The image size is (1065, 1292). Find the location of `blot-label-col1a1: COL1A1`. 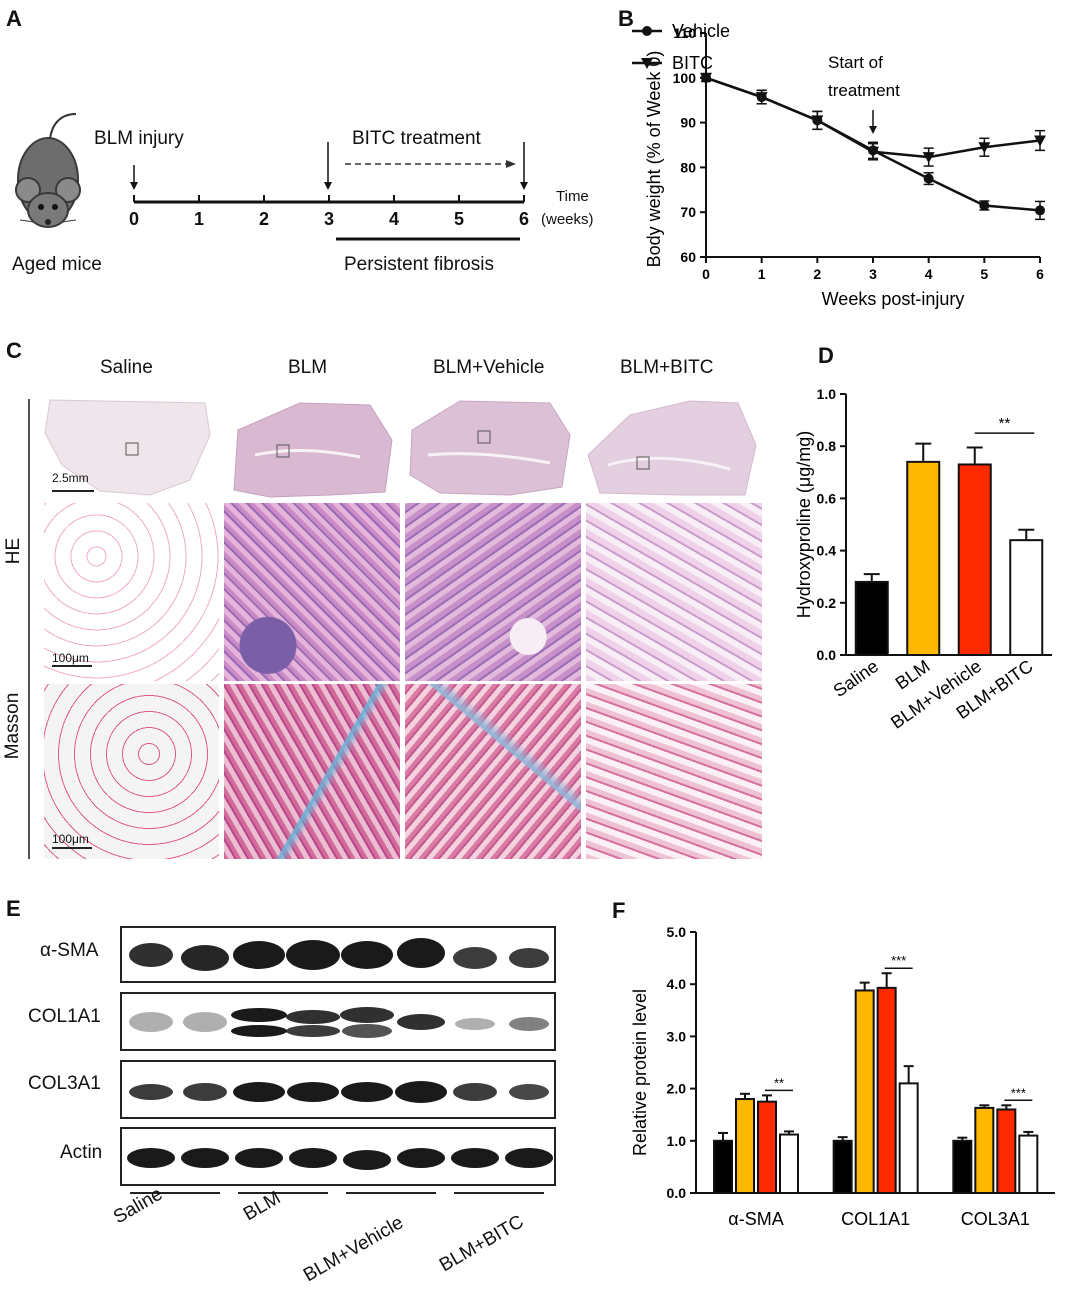

blot-label-col1a1: COL1A1 is located at coordinates (64, 1016).